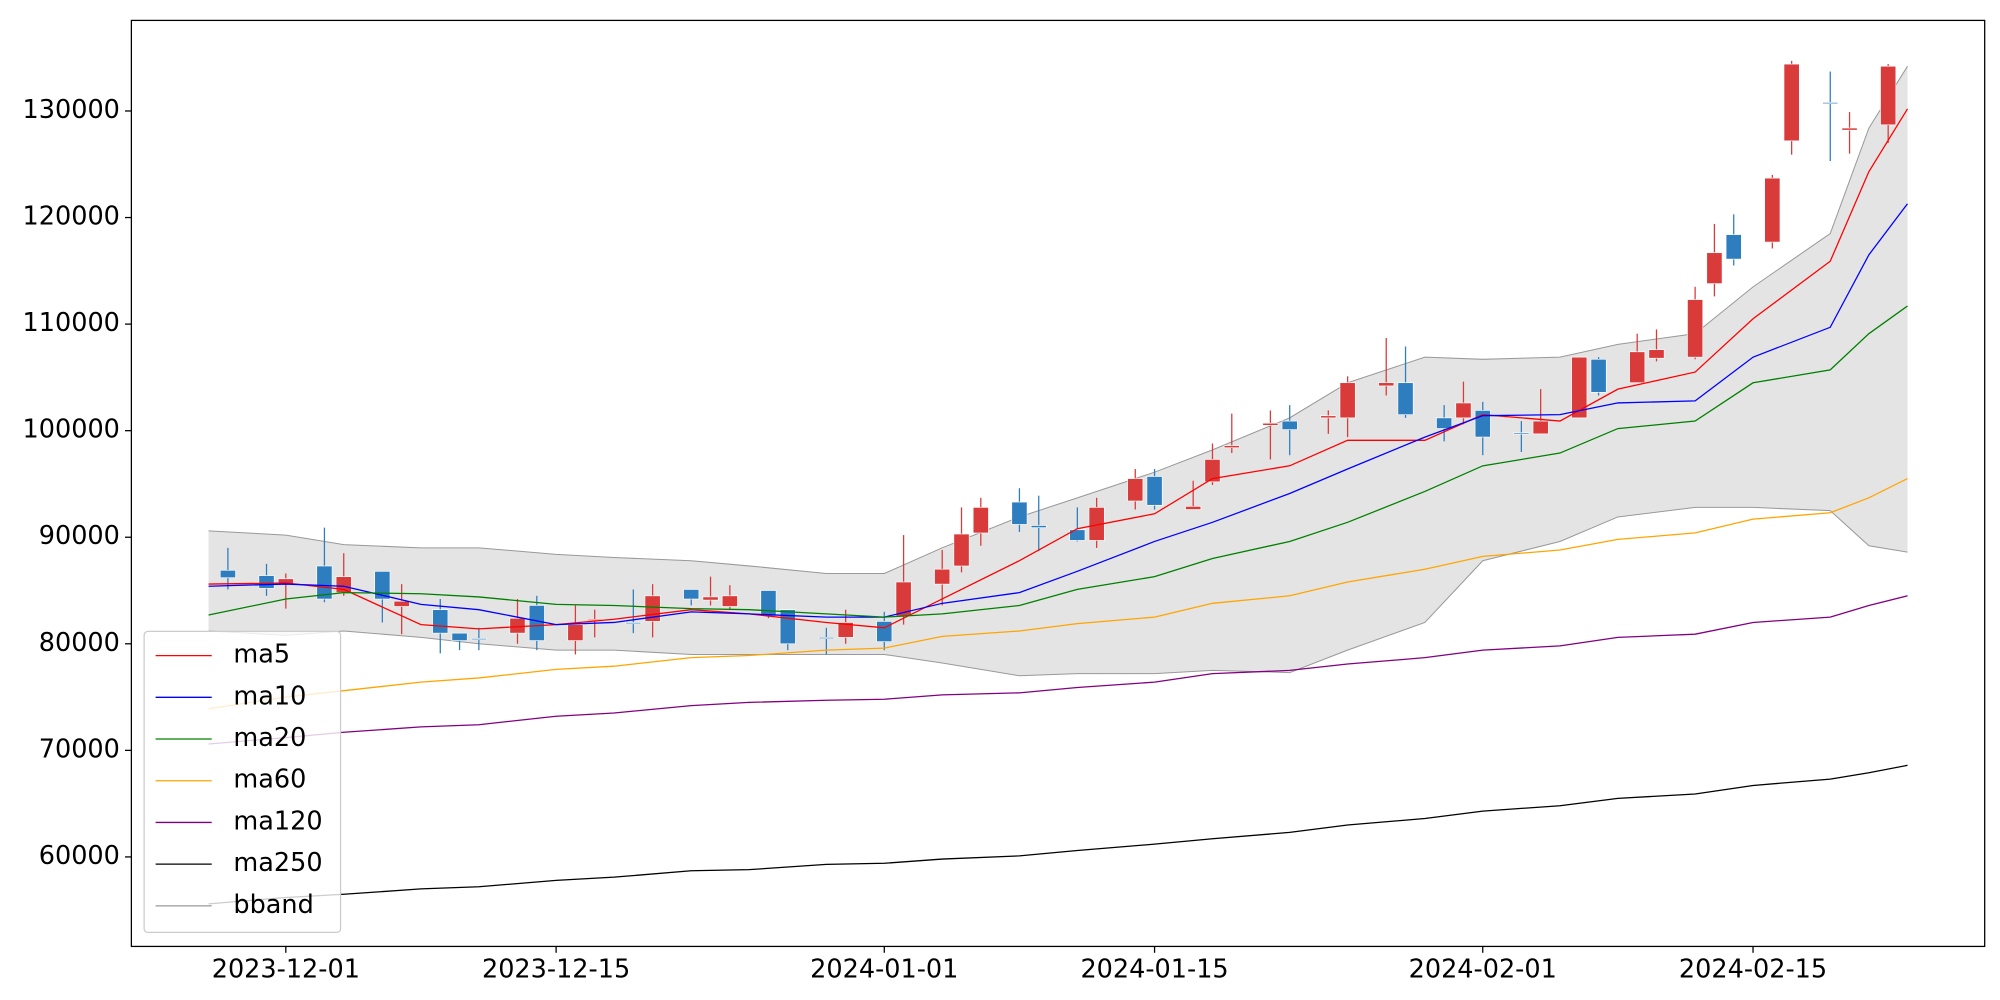 This screenshot has width=2000, height=1000. I want to click on legend: ma5 ma10 ma20 ma60 ma120 ma250 bband, so click(242, 782).